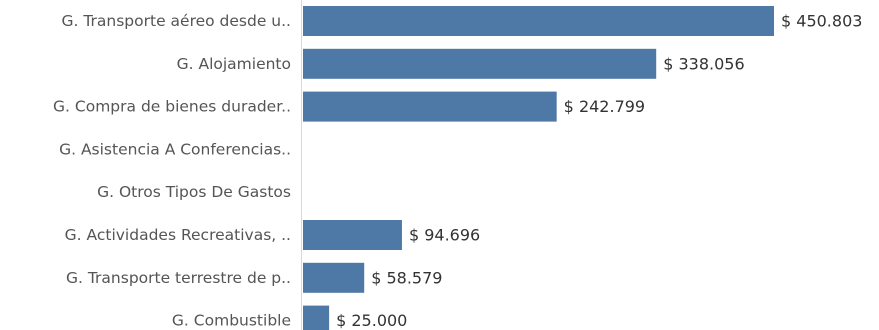 This screenshot has width=879, height=330. I want to click on category-label: G. Combustible, so click(231, 321).